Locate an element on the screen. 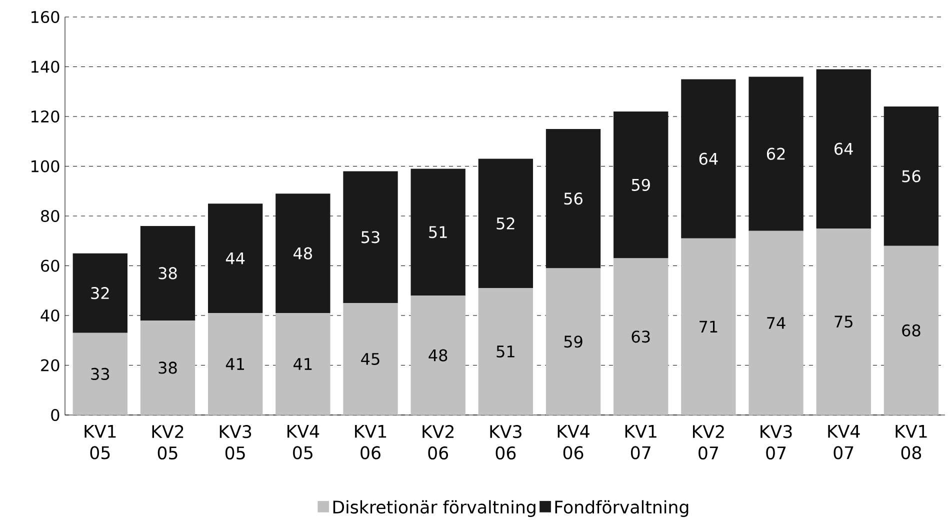 This screenshot has width=949, height=526. data-label: 52 is located at coordinates (505, 223).